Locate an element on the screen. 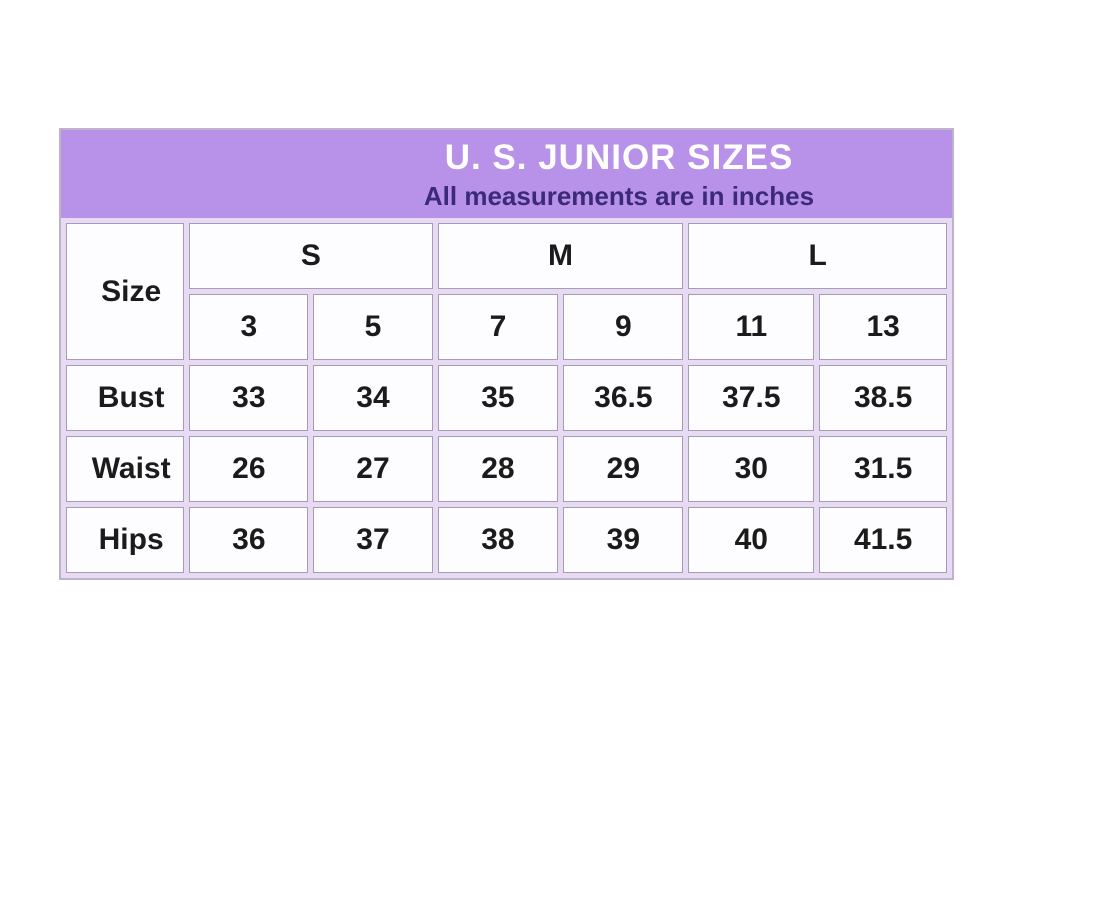 Image resolution: width=1103 pixels, height=900 pixels. size-col-7: 7 is located at coordinates (498, 327).